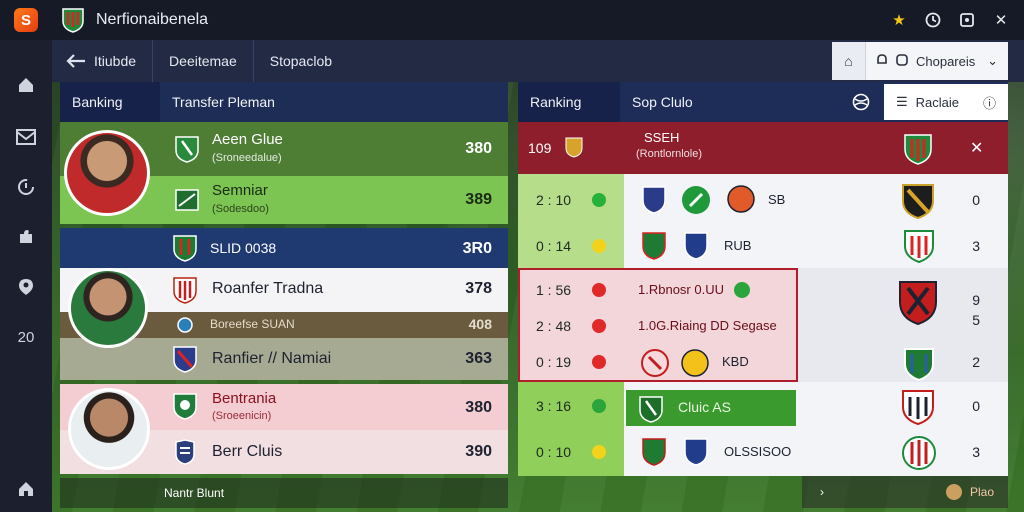  What do you see at coordinates (763, 148) in the screenshot?
I see `featured-match-row: 109 SSEH (Rontlornlole) ✕` at bounding box center [763, 148].